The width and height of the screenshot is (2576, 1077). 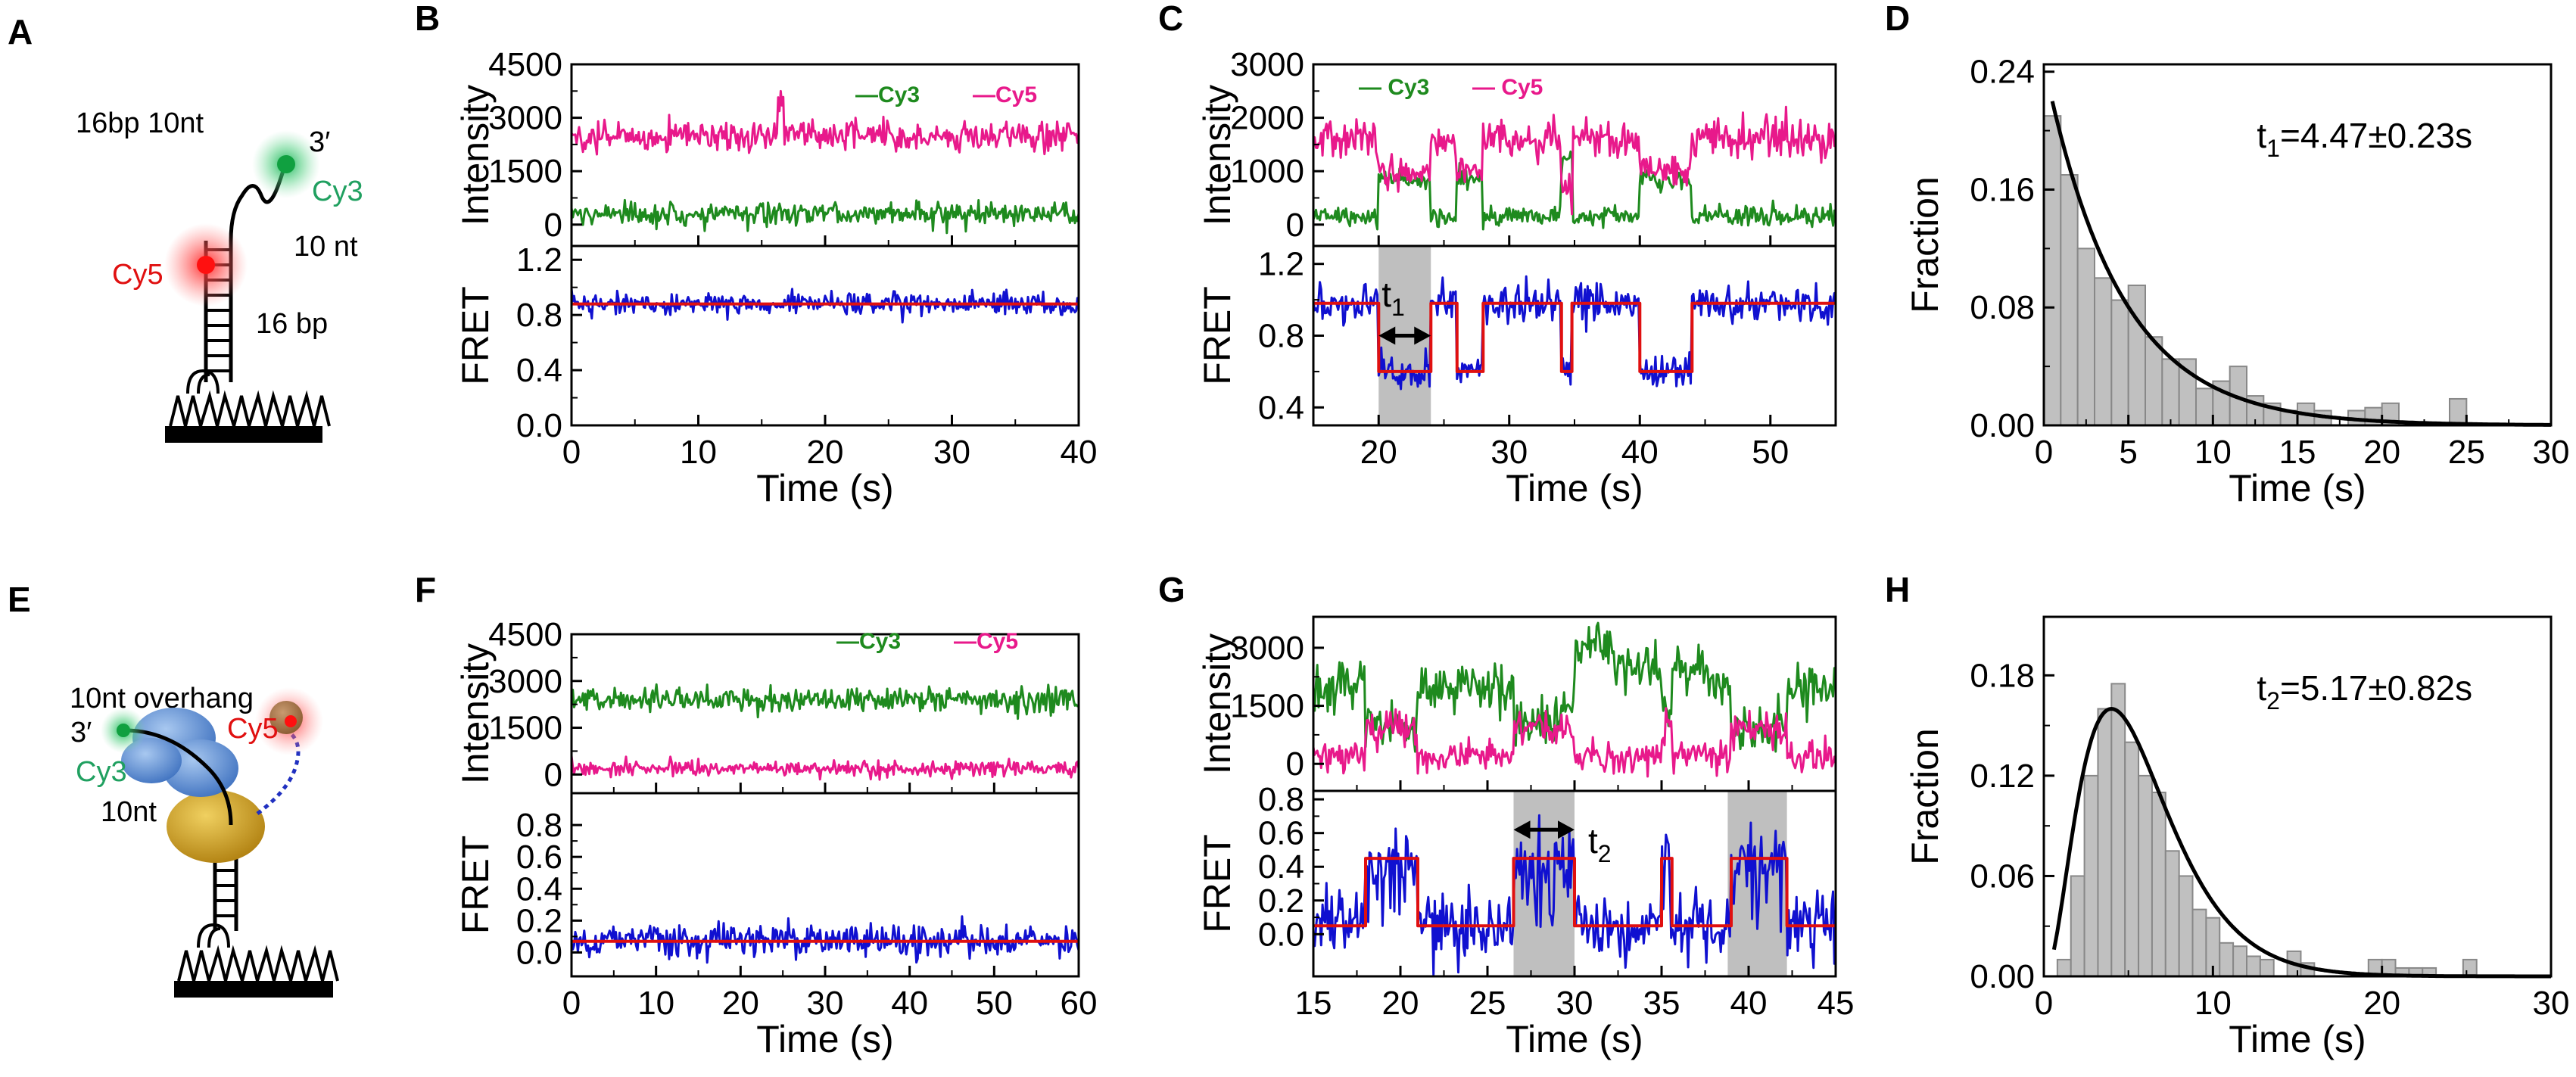 I want to click on panel-d-xlabel: Time (s), so click(x=2297, y=488).